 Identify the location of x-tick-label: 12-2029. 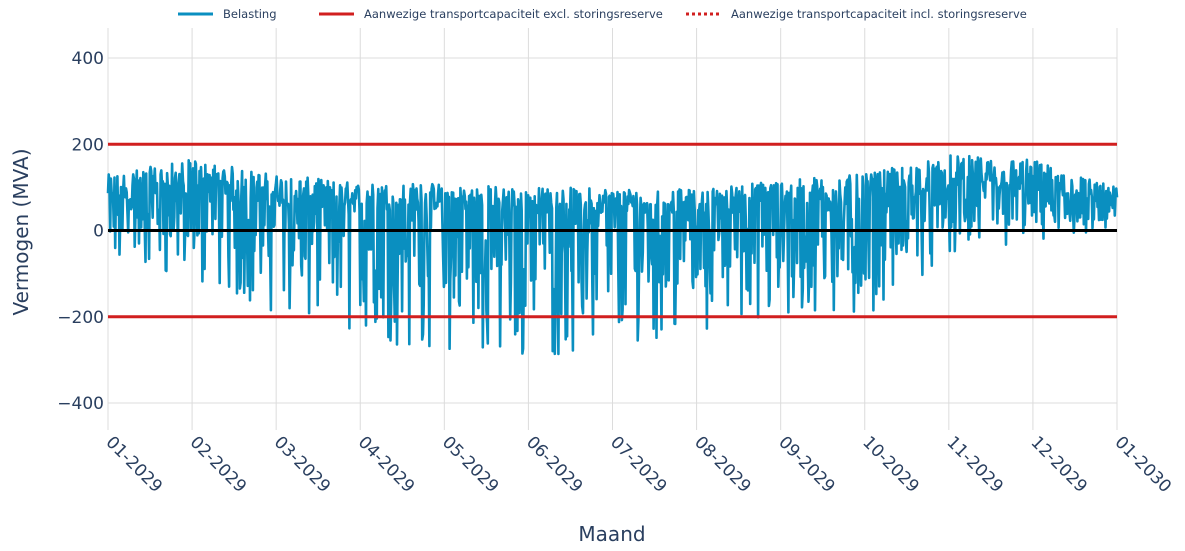
(1059, 465).